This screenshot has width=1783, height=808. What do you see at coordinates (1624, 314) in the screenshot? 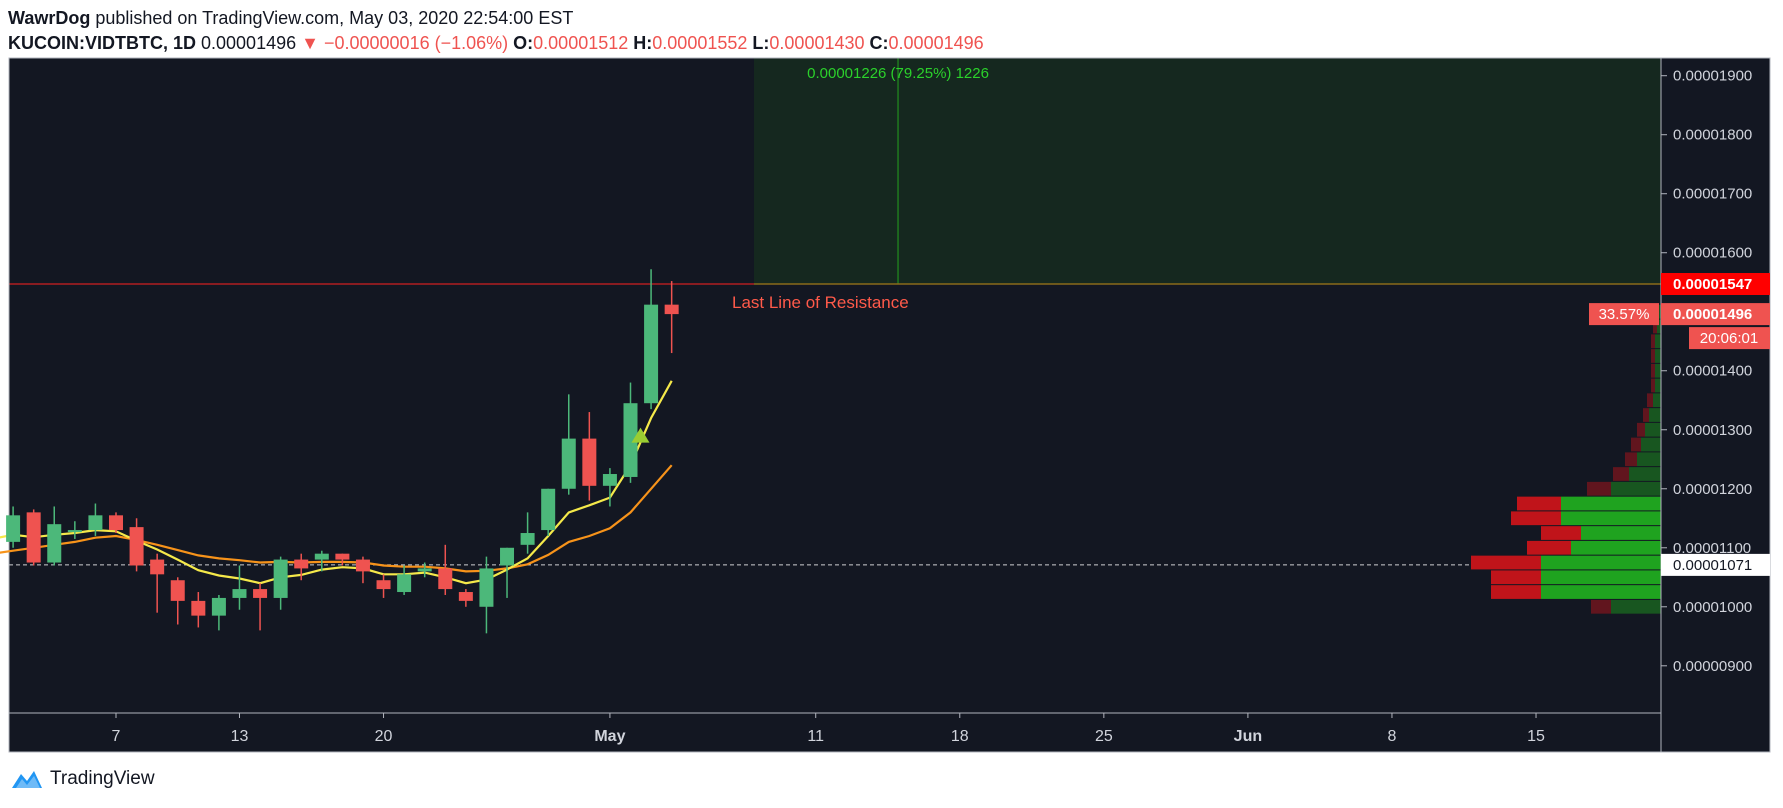
I see `current-price-pct: 33.57%` at bounding box center [1624, 314].